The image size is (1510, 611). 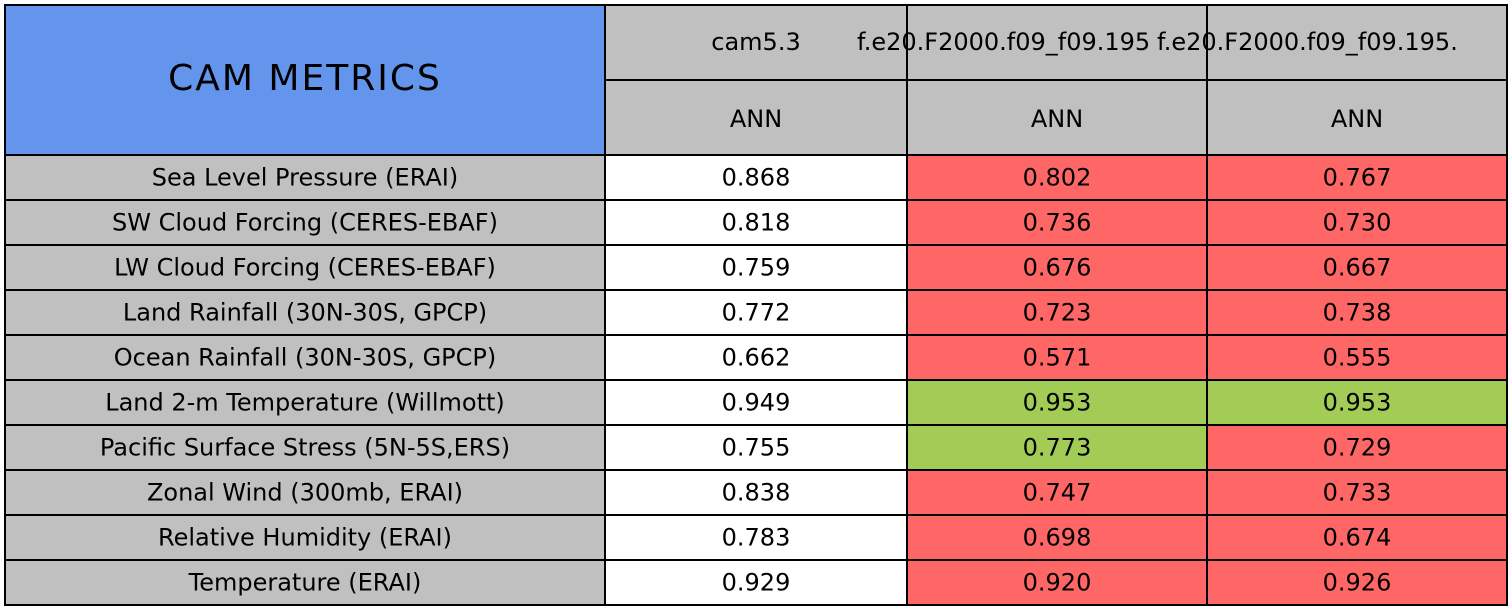 I want to click on case-name: f.e20.F2000.f09_f09.195., so click(x=1307, y=42).